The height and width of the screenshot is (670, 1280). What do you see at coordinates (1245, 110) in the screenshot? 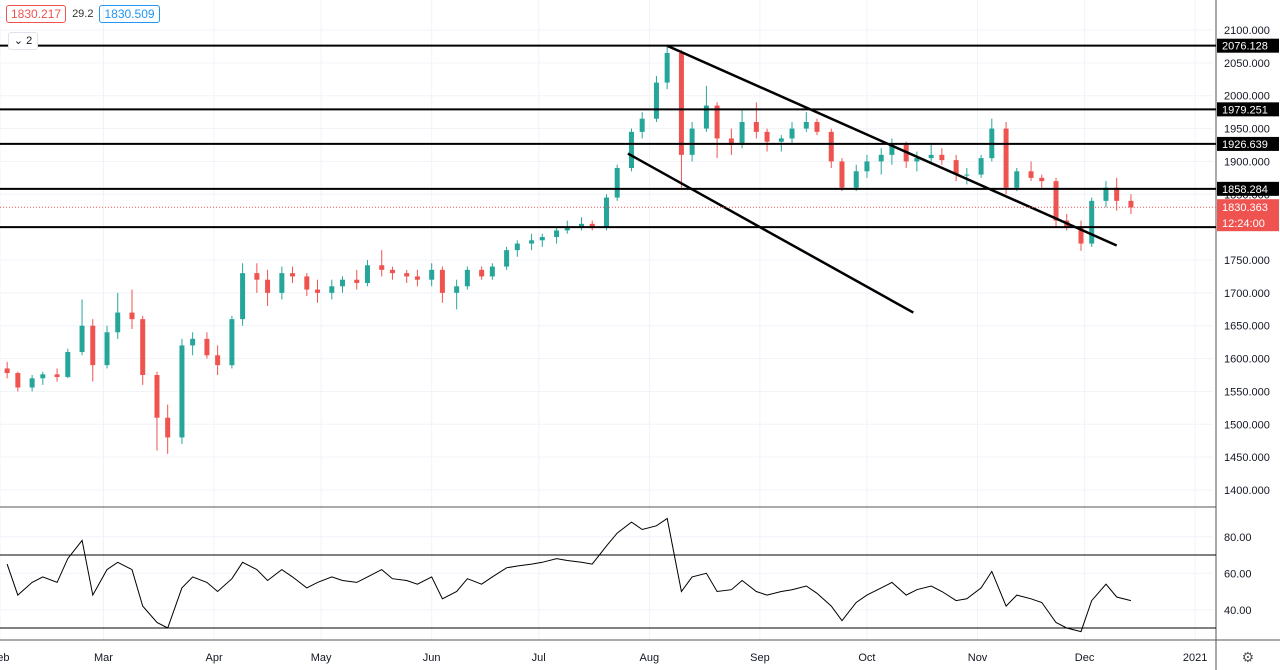
I see `level-tag-label: 1979.251` at bounding box center [1245, 110].